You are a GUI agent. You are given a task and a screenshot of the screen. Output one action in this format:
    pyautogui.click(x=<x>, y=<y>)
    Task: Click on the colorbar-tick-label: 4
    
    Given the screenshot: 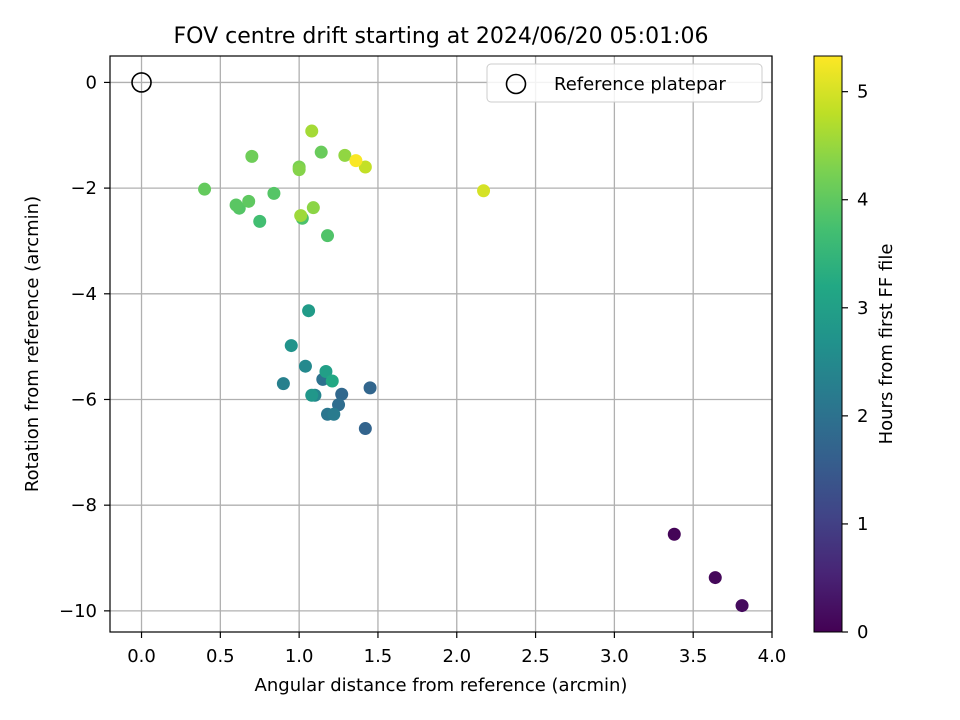 What is the action you would take?
    pyautogui.click(x=862, y=200)
    